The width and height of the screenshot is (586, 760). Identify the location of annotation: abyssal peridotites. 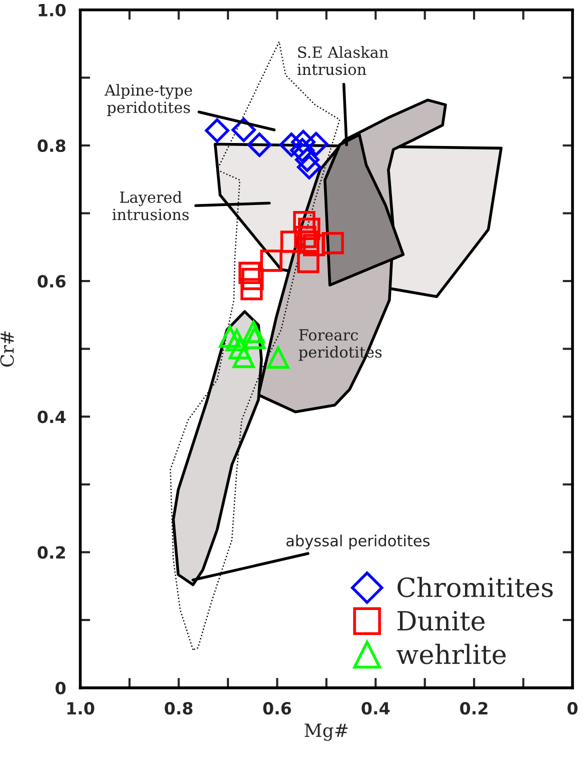
(358, 542).